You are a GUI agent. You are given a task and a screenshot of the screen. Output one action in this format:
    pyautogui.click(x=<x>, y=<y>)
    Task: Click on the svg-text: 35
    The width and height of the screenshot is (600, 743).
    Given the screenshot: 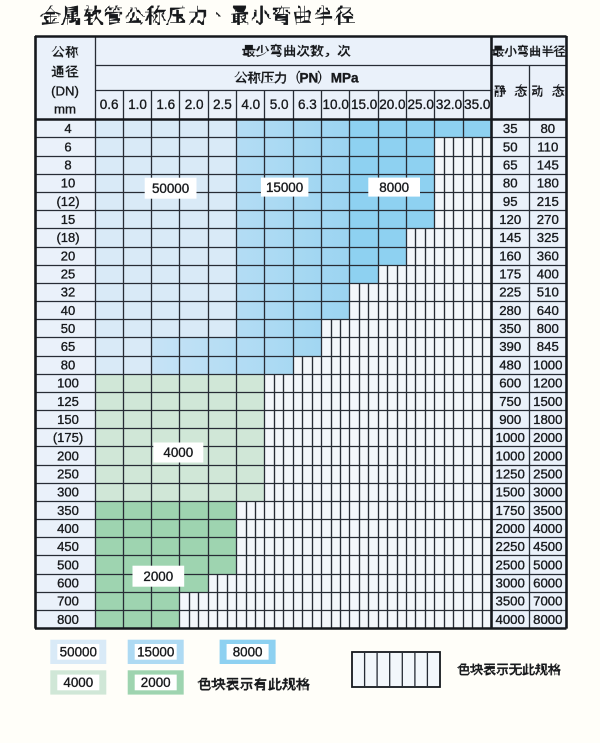 What is the action you would take?
    pyautogui.click(x=510, y=128)
    